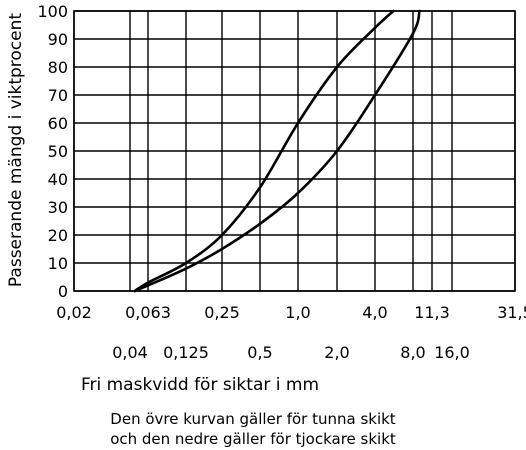  What do you see at coordinates (200, 385) in the screenshot?
I see `x-axis-title: Fri maskvidd för siktar i mm` at bounding box center [200, 385].